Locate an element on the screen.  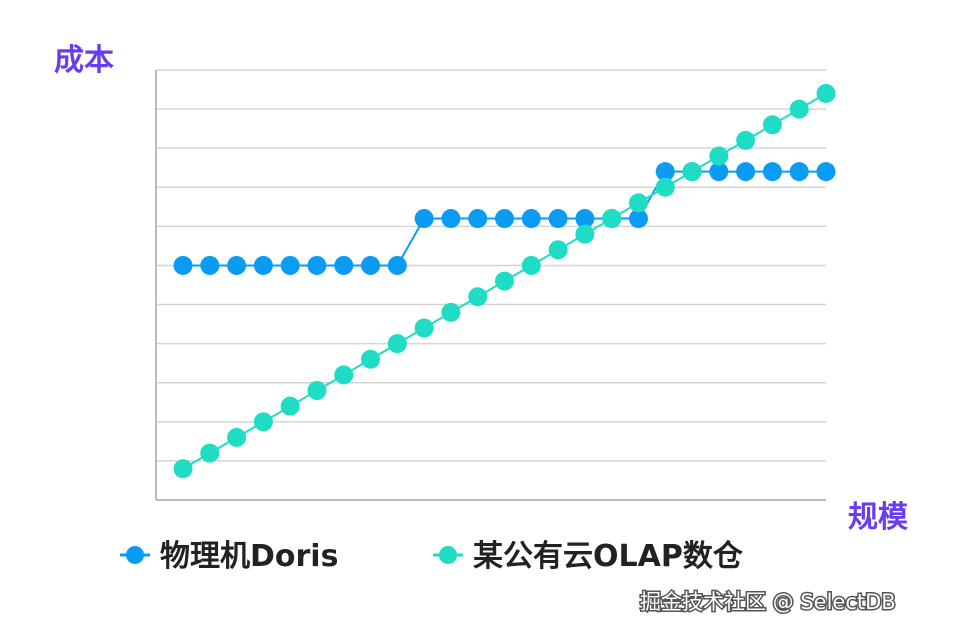
legend-label-physical: 物理机Doris is located at coordinates (249, 556).